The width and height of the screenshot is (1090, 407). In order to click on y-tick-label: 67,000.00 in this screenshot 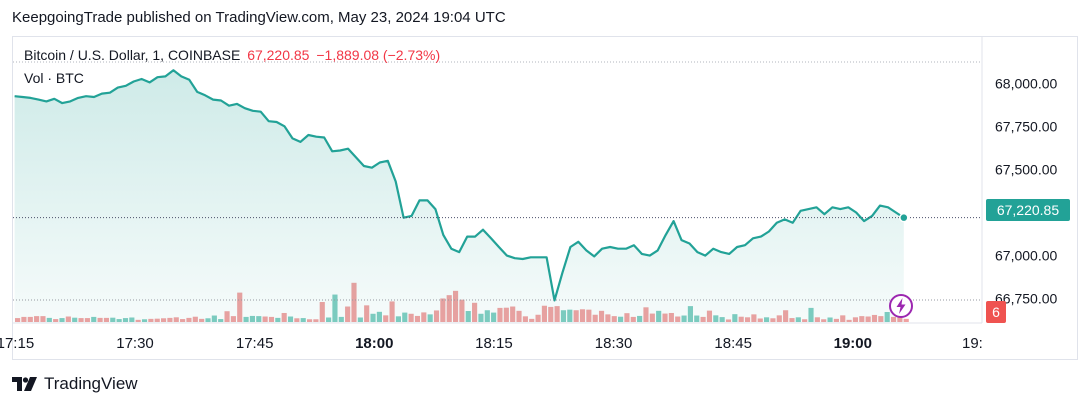, I will do `click(1026, 256)`.